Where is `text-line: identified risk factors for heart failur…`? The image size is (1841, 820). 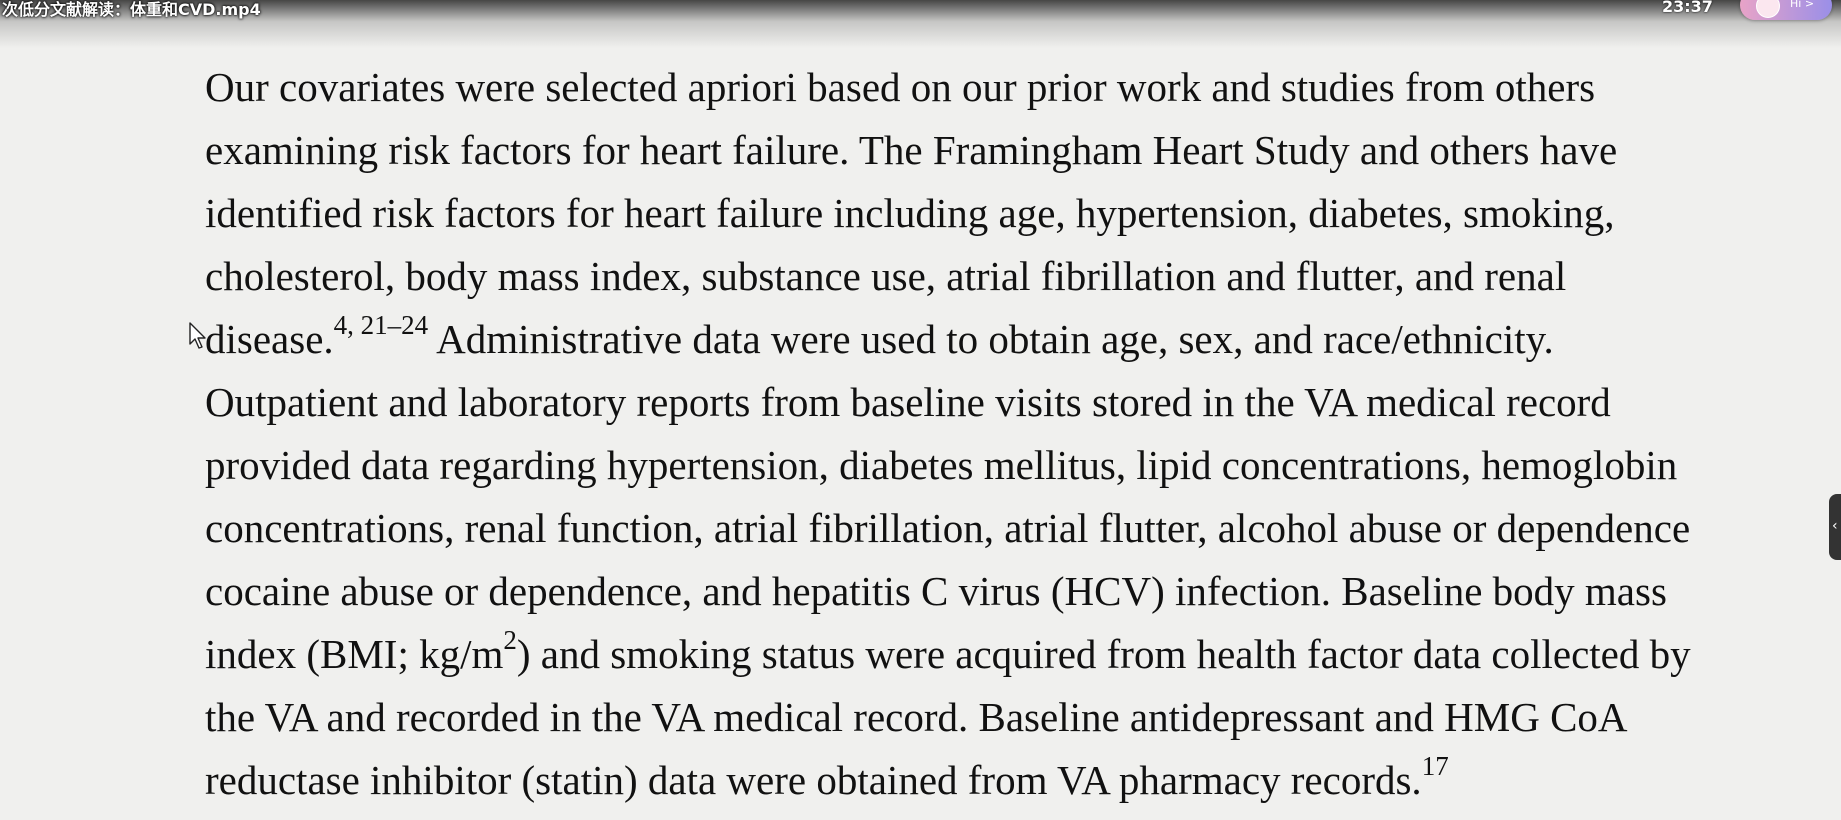
text-line: identified risk factors for heart failur… is located at coordinates (1023, 213).